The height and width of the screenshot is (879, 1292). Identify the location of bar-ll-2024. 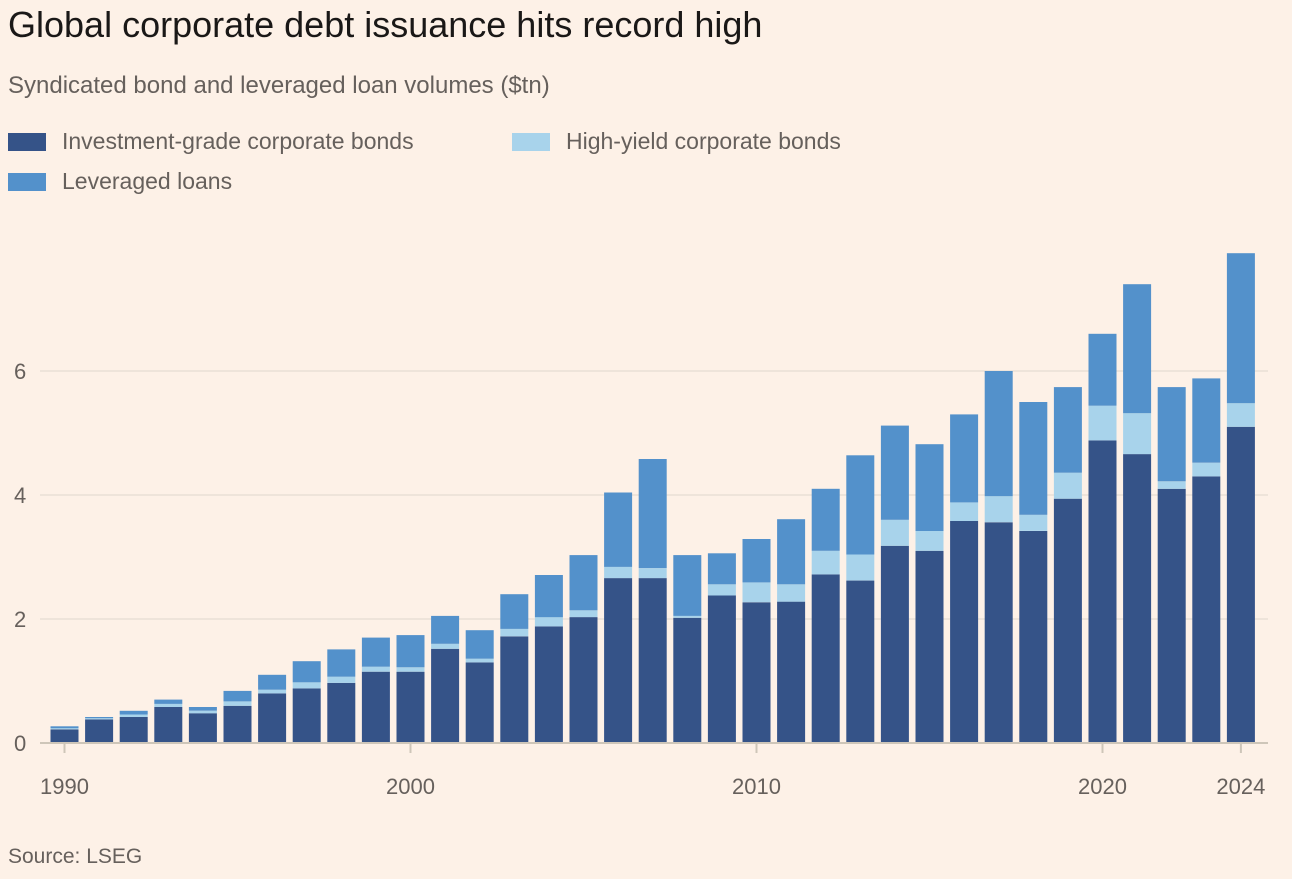
(1240, 328).